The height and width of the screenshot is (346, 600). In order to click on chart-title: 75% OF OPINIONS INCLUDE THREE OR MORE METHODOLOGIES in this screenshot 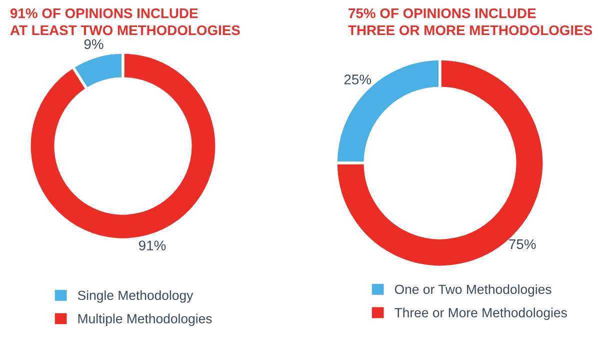, I will do `click(470, 22)`.